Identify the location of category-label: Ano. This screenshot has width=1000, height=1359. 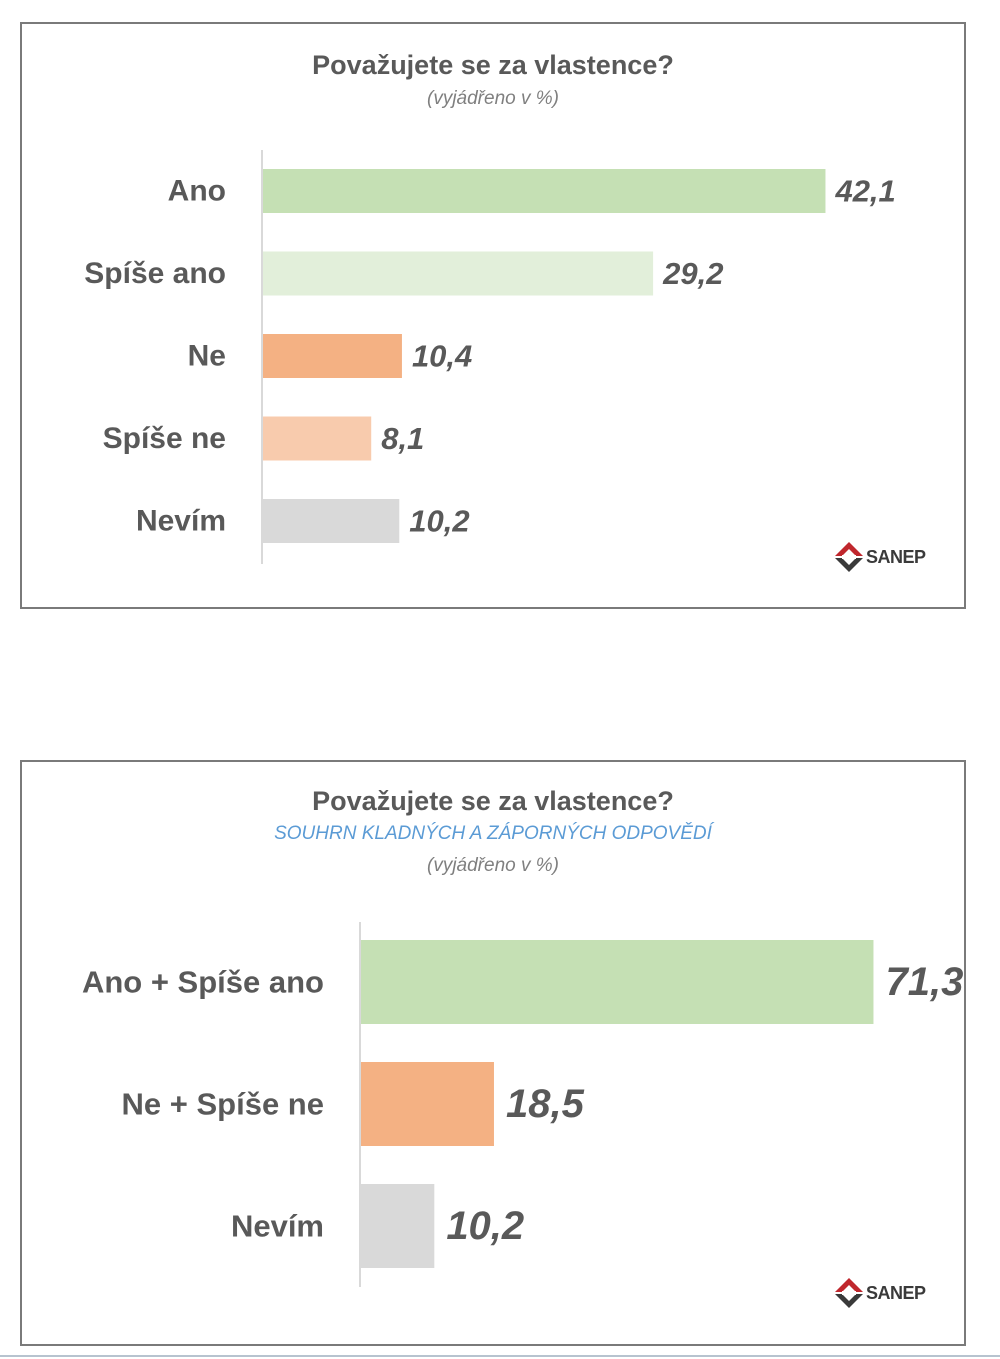
(197, 191).